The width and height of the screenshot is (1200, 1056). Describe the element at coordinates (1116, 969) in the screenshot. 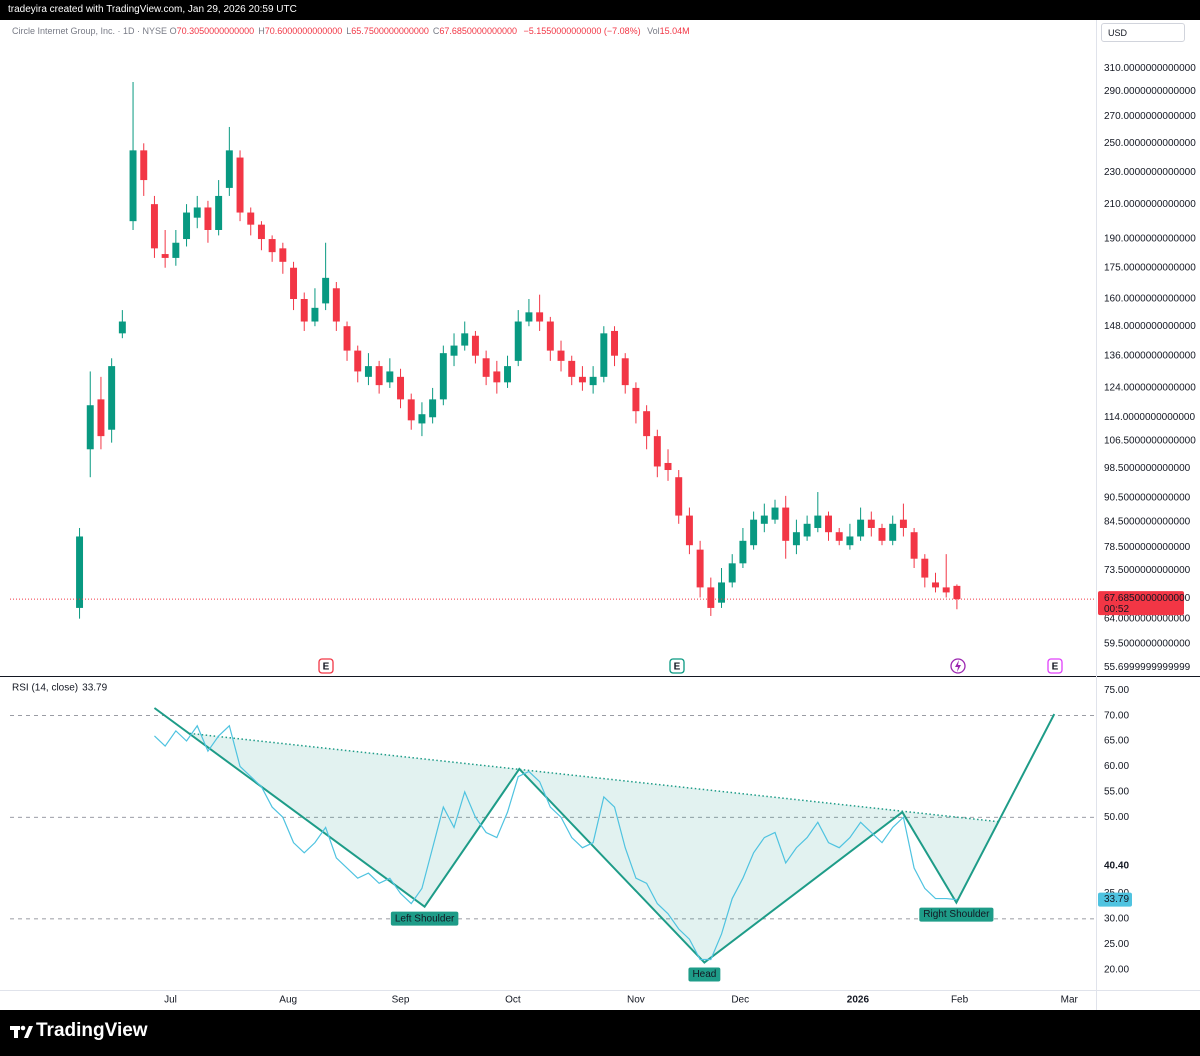

I see `y-tick-label: 20.00` at that location.